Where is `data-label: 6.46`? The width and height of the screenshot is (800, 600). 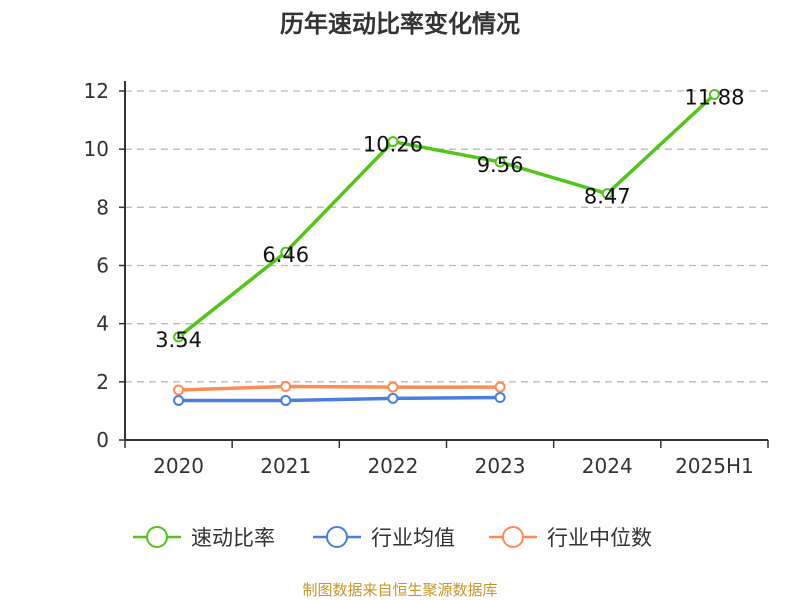 data-label: 6.46 is located at coordinates (285, 255).